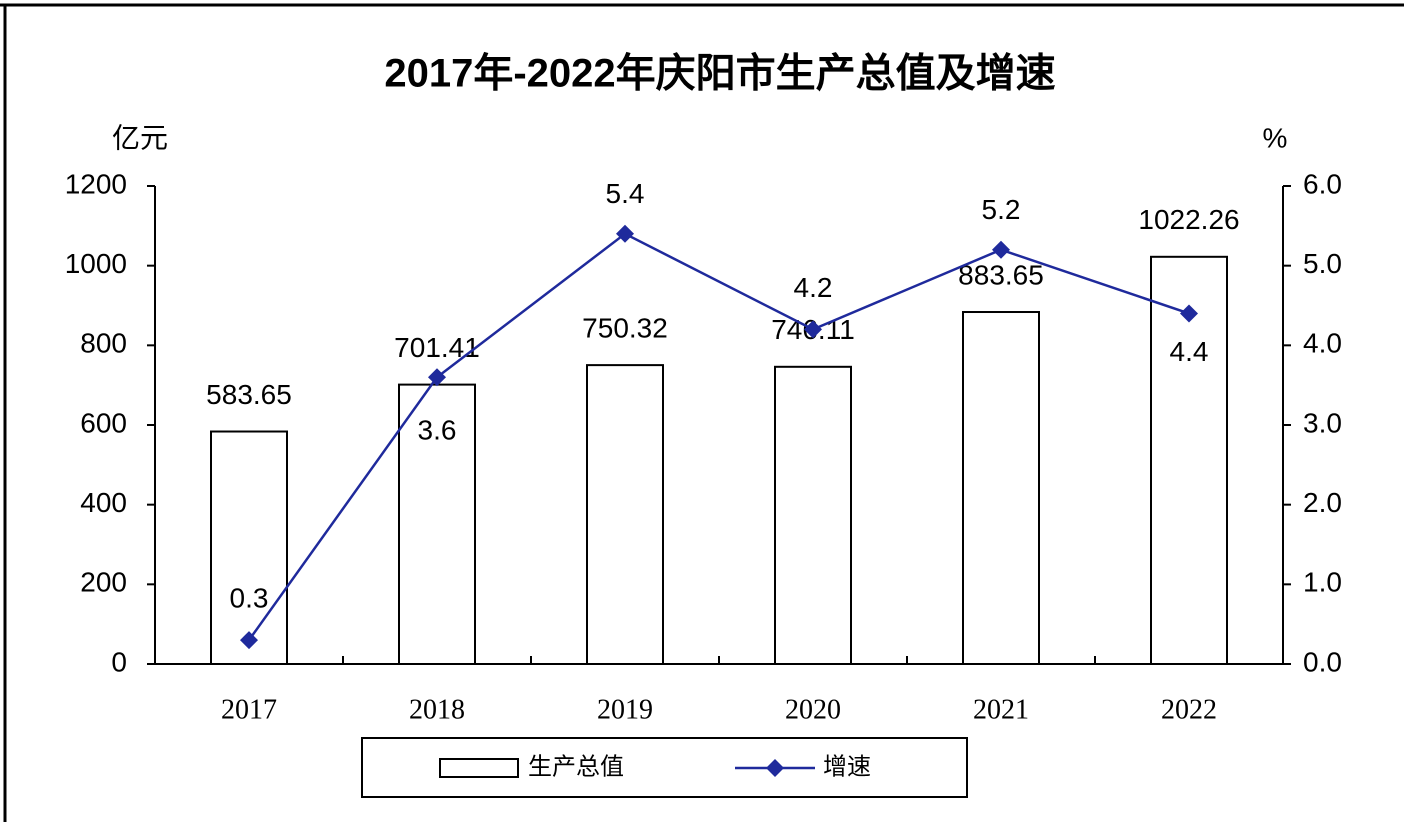 This screenshot has height=822, width=1404. What do you see at coordinates (1322, 183) in the screenshot?
I see `y2-tick-label: 6.0` at bounding box center [1322, 183].